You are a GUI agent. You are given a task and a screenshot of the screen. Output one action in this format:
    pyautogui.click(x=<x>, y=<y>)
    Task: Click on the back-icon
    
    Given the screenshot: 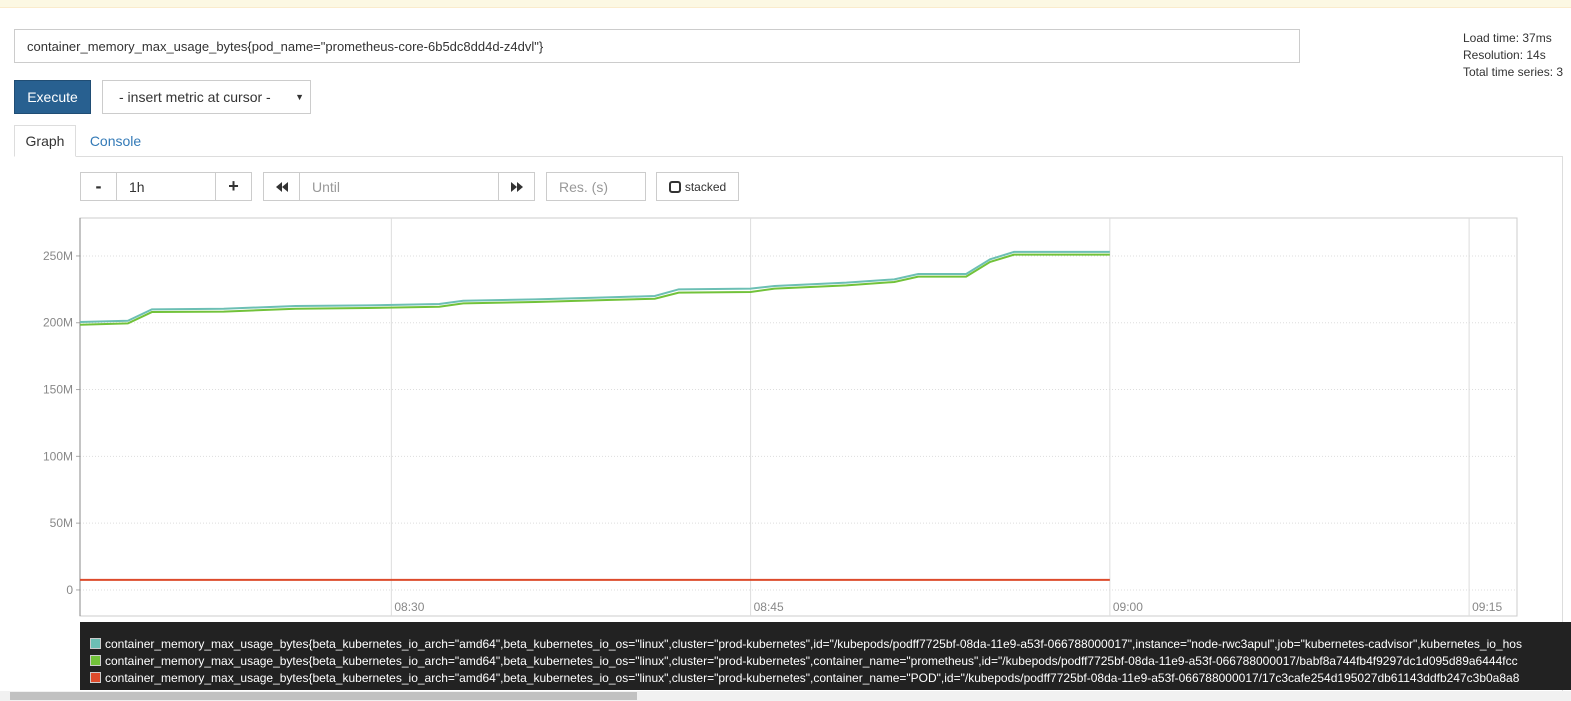 What is the action you would take?
    pyautogui.click(x=281, y=186)
    